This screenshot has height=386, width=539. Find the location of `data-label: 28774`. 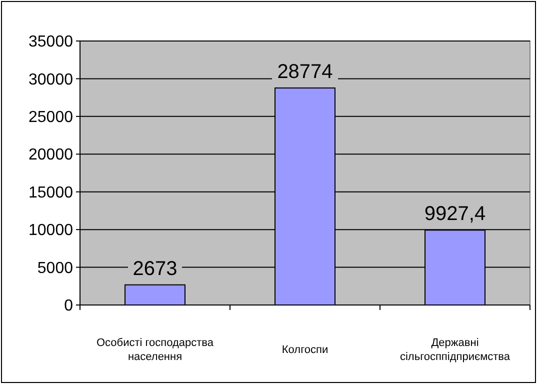

data-label: 28774 is located at coordinates (305, 71).